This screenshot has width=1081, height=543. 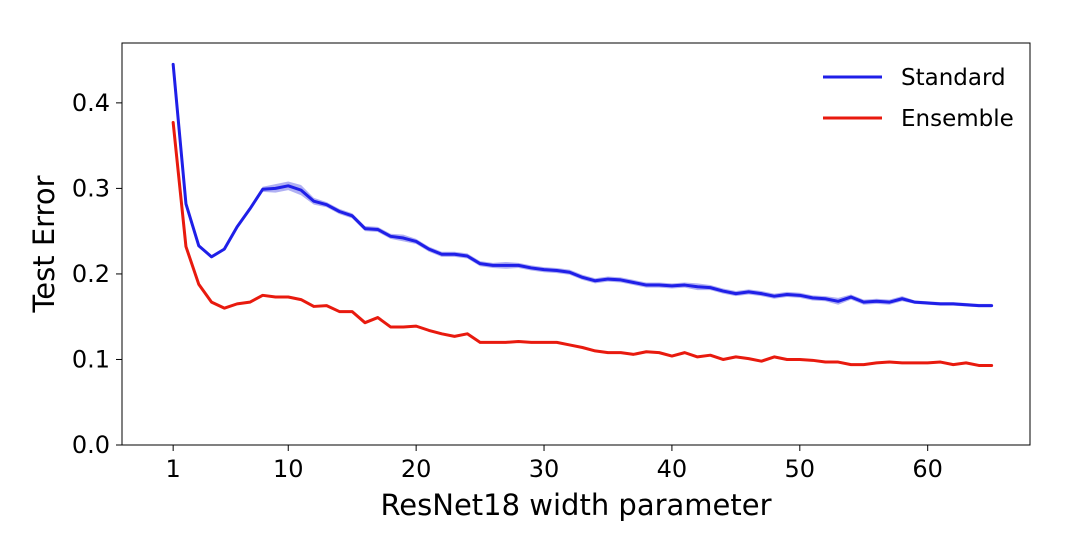 What do you see at coordinates (800, 469) in the screenshot?
I see `x-tick-label: 50` at bounding box center [800, 469].